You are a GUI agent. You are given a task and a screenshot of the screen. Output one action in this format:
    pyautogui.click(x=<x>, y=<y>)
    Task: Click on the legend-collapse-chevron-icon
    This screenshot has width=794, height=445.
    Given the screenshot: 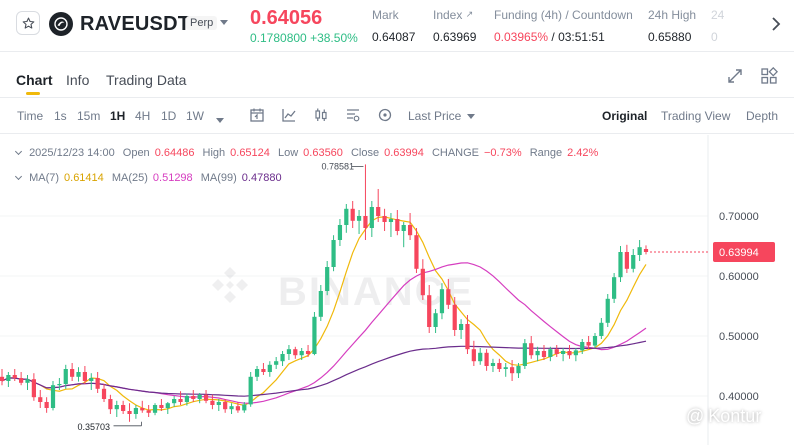 What is the action you would take?
    pyautogui.click(x=18, y=151)
    